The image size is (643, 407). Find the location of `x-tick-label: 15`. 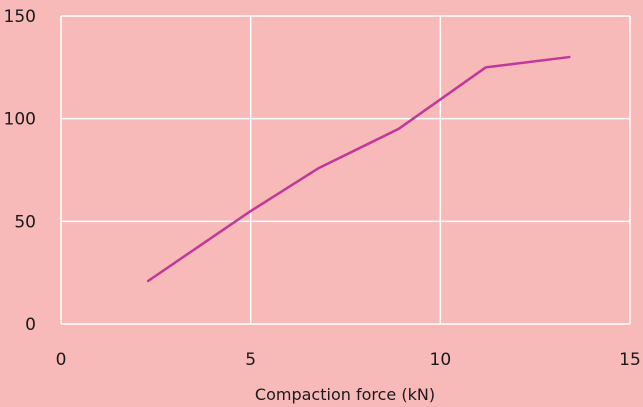

x-tick-label: 15 is located at coordinates (630, 360).